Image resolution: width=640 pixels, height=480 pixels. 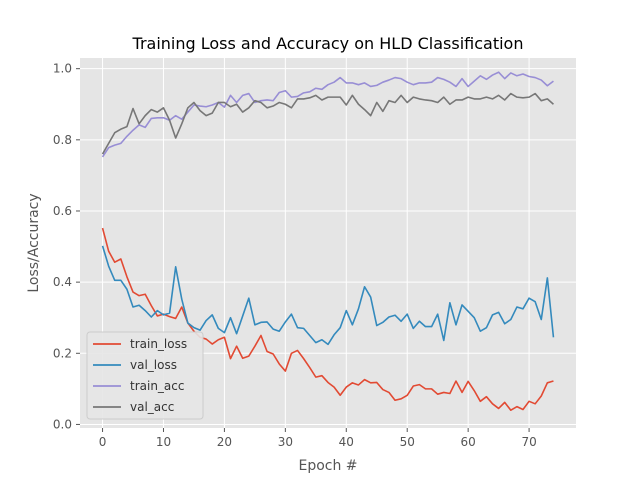 I want to click on x-tick-label: 0, so click(x=103, y=442).